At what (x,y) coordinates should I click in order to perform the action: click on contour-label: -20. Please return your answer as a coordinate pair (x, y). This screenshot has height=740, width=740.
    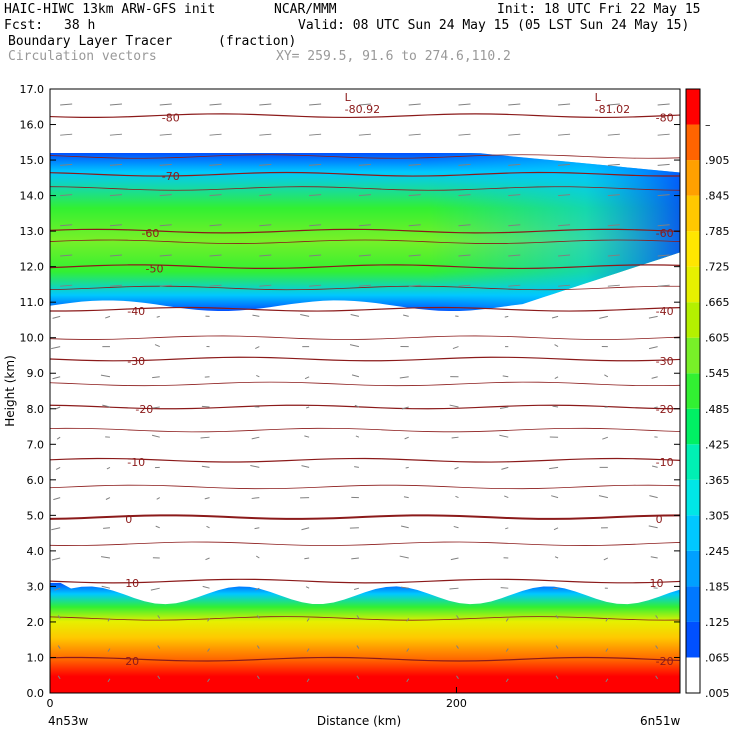
    Looking at the image, I should click on (144, 409).